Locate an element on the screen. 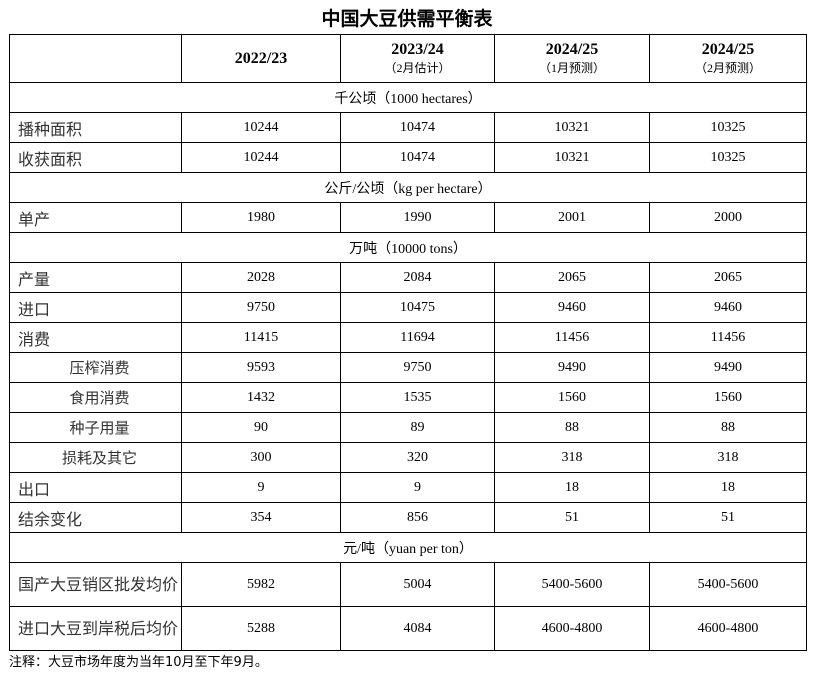 The height and width of the screenshot is (676, 814). value-cell: 2084 is located at coordinates (417, 277).